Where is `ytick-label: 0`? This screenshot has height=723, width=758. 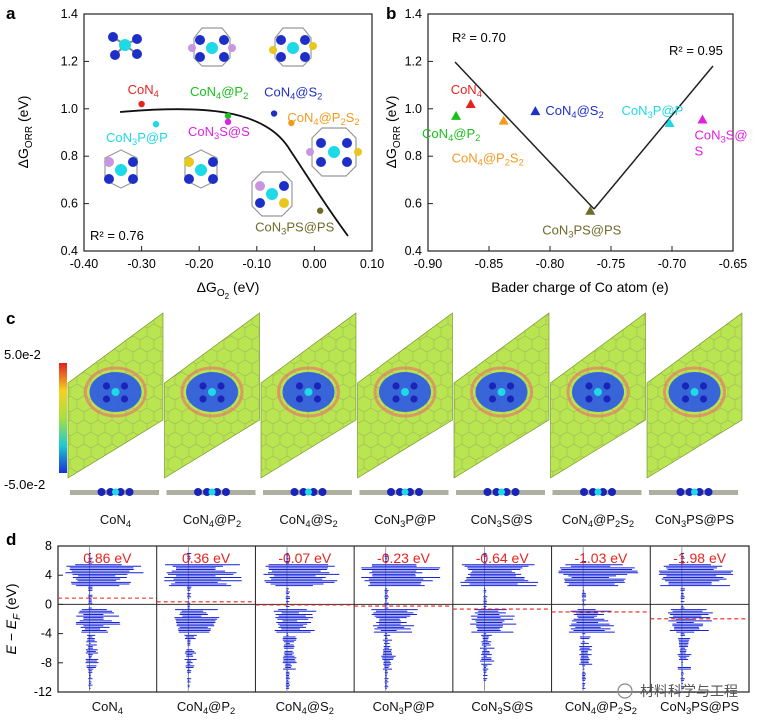
ytick-label: 0 is located at coordinates (48, 604).